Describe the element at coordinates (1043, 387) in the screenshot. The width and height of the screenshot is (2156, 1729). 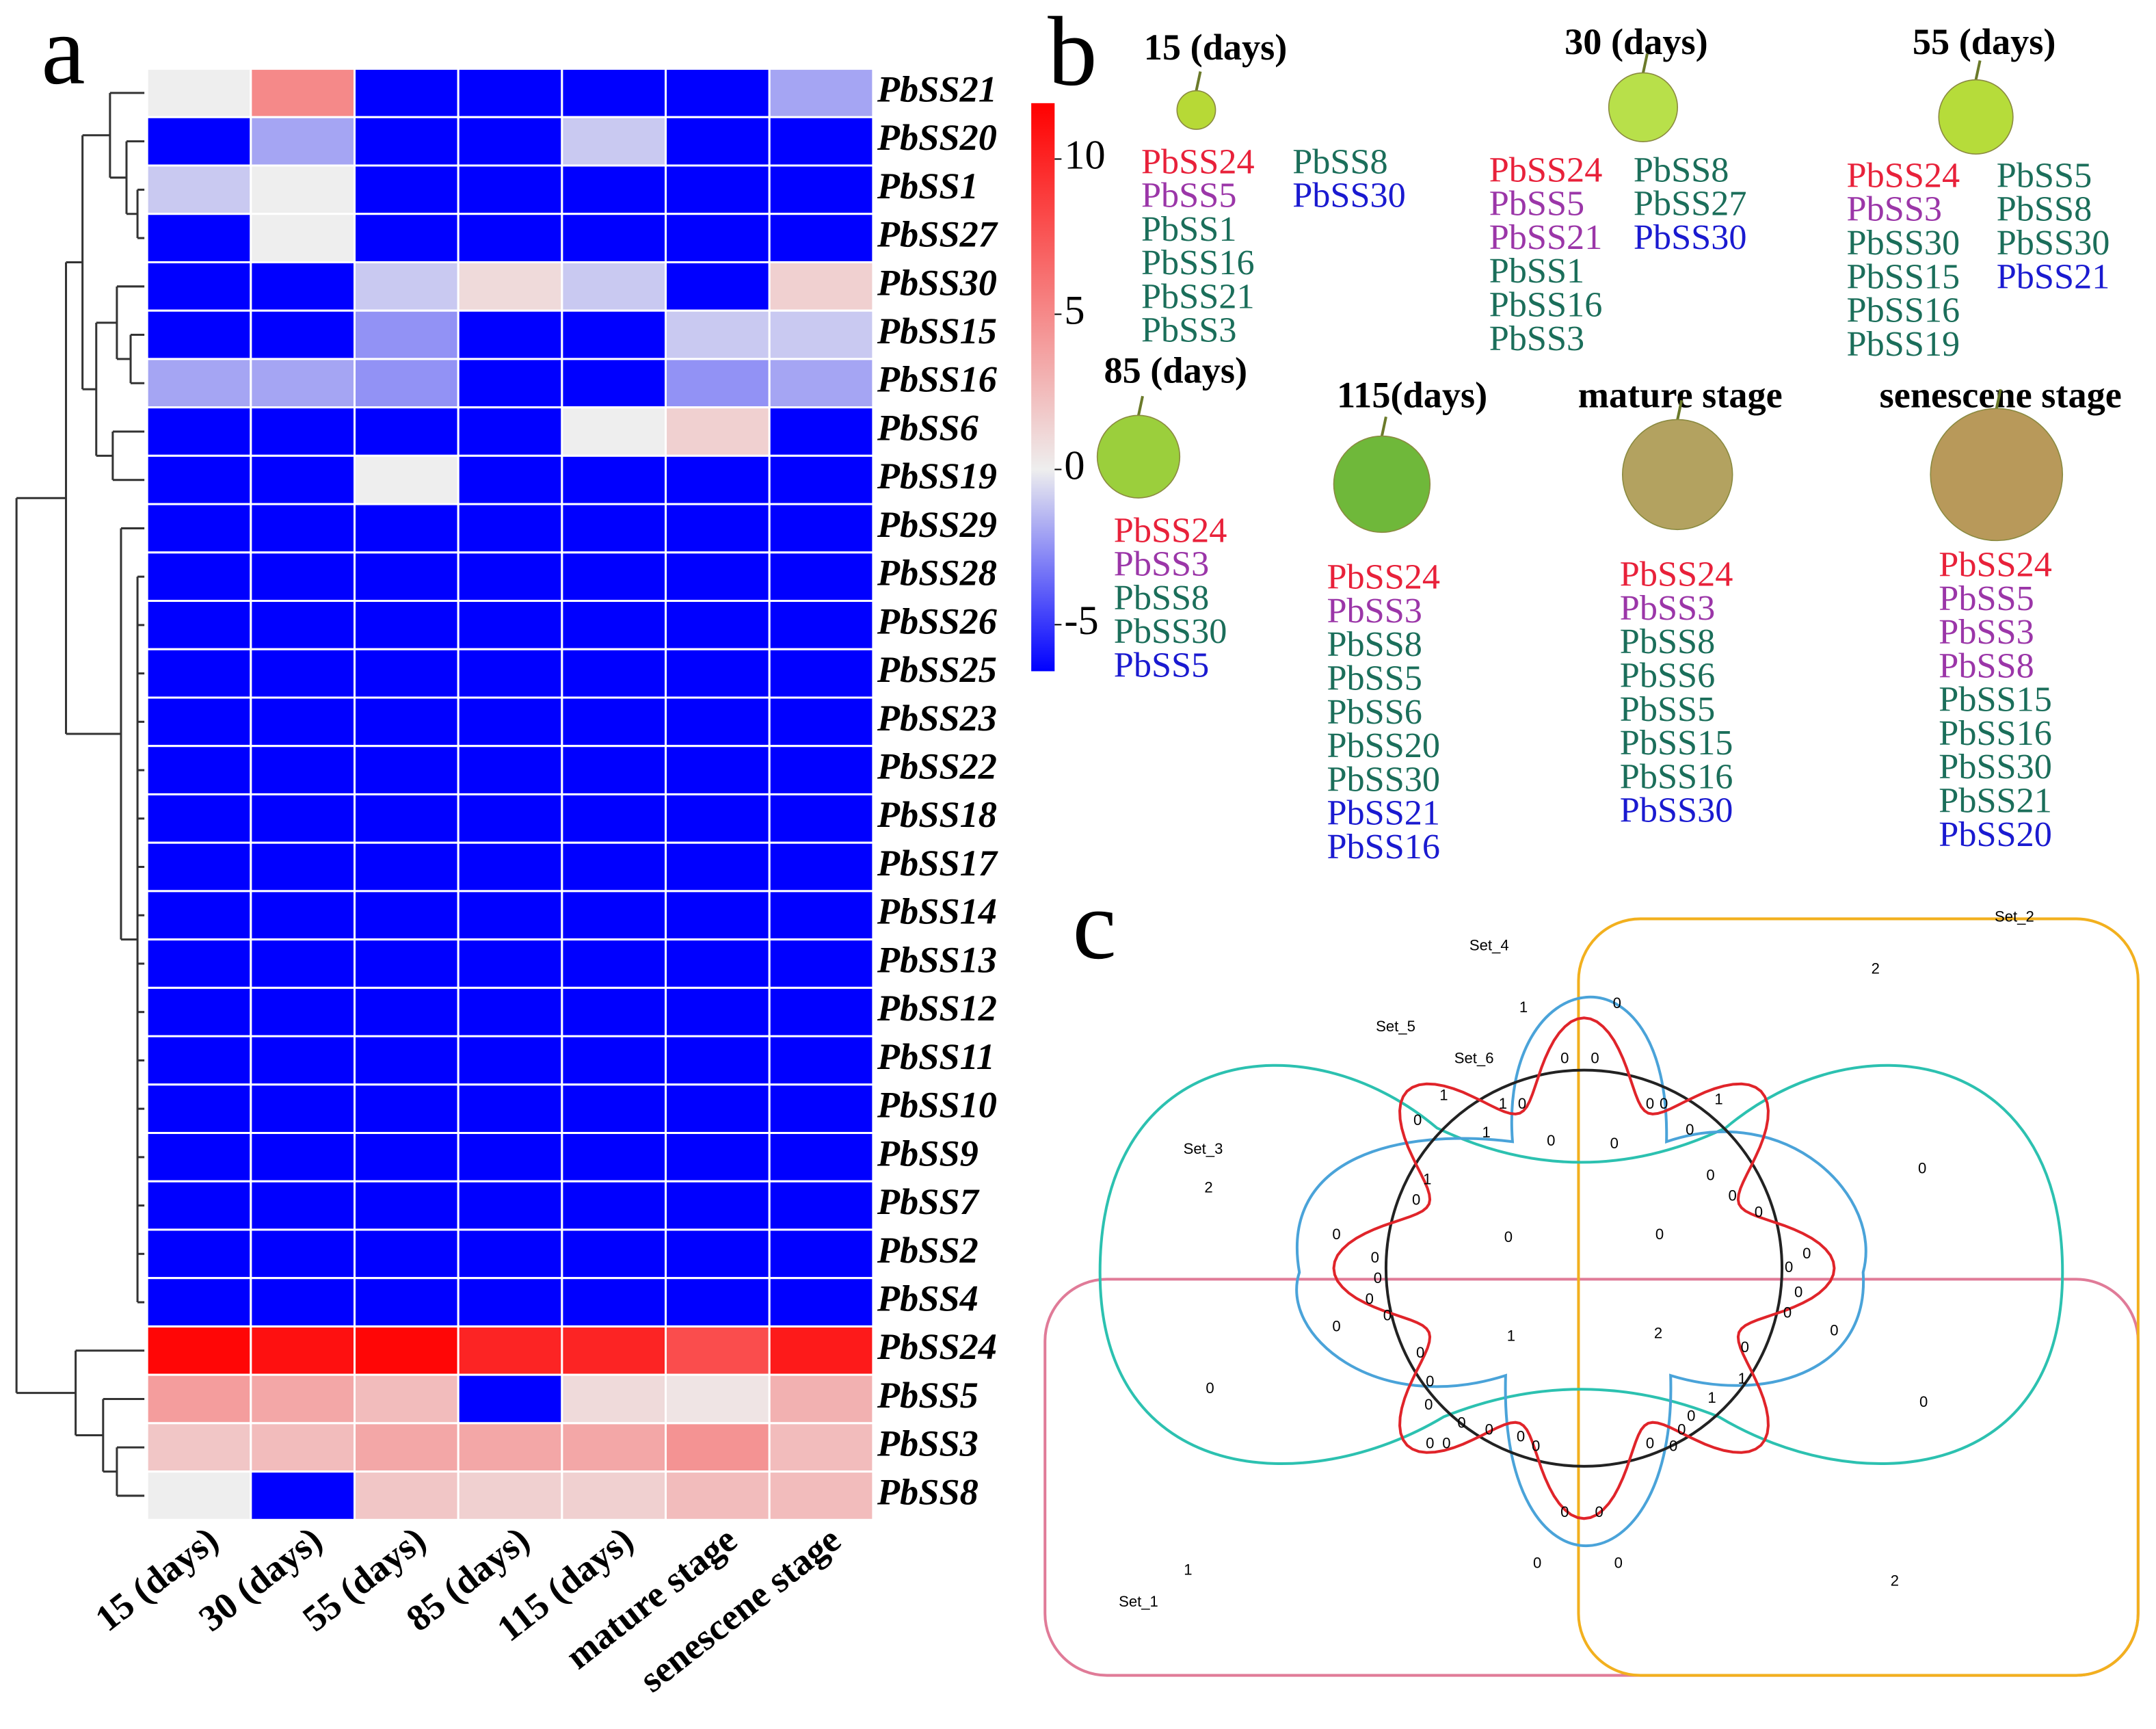
I see `color-bar` at that location.